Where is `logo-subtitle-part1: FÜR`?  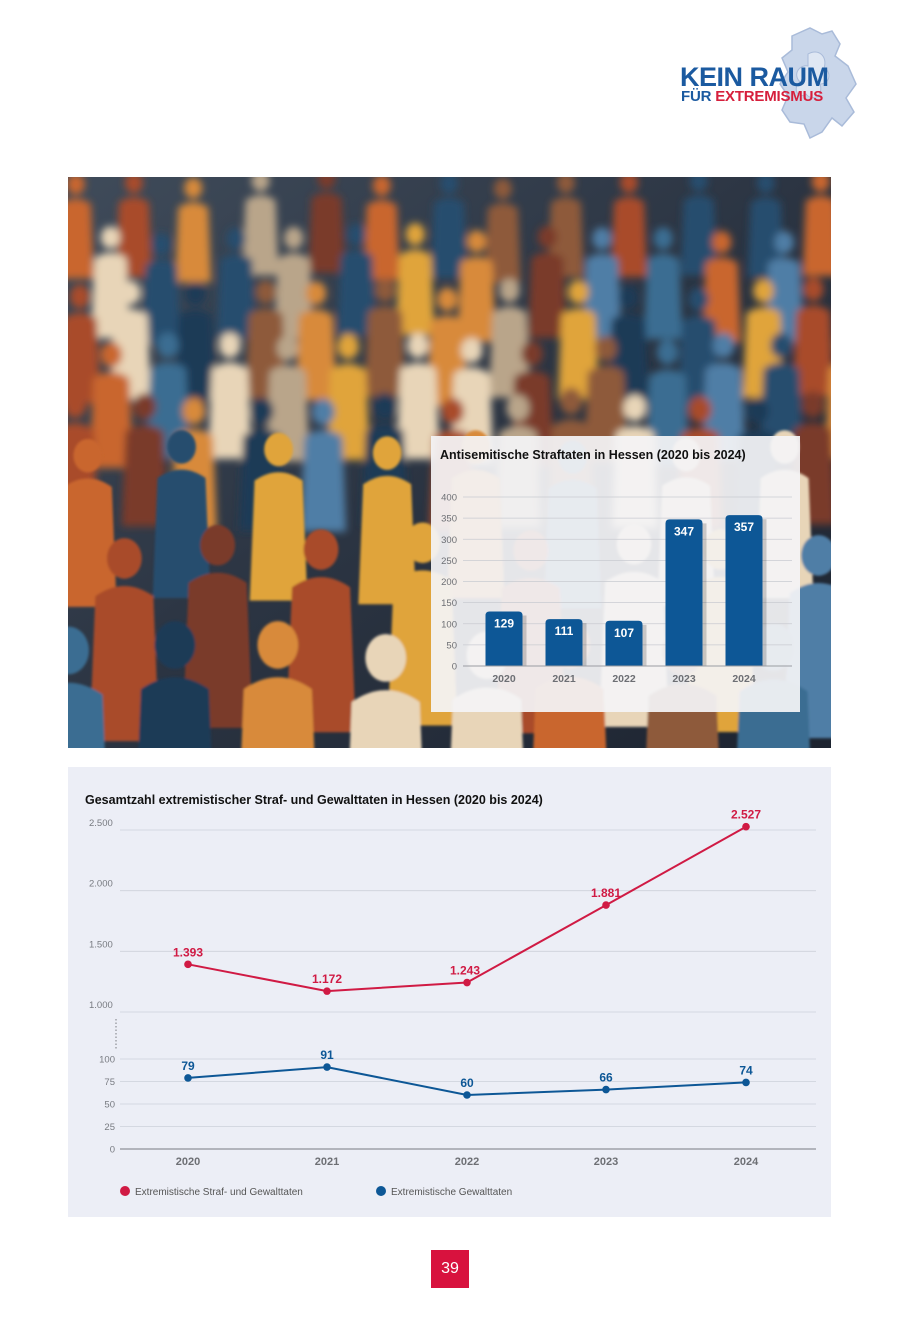 logo-subtitle-part1: FÜR is located at coordinates (696, 96).